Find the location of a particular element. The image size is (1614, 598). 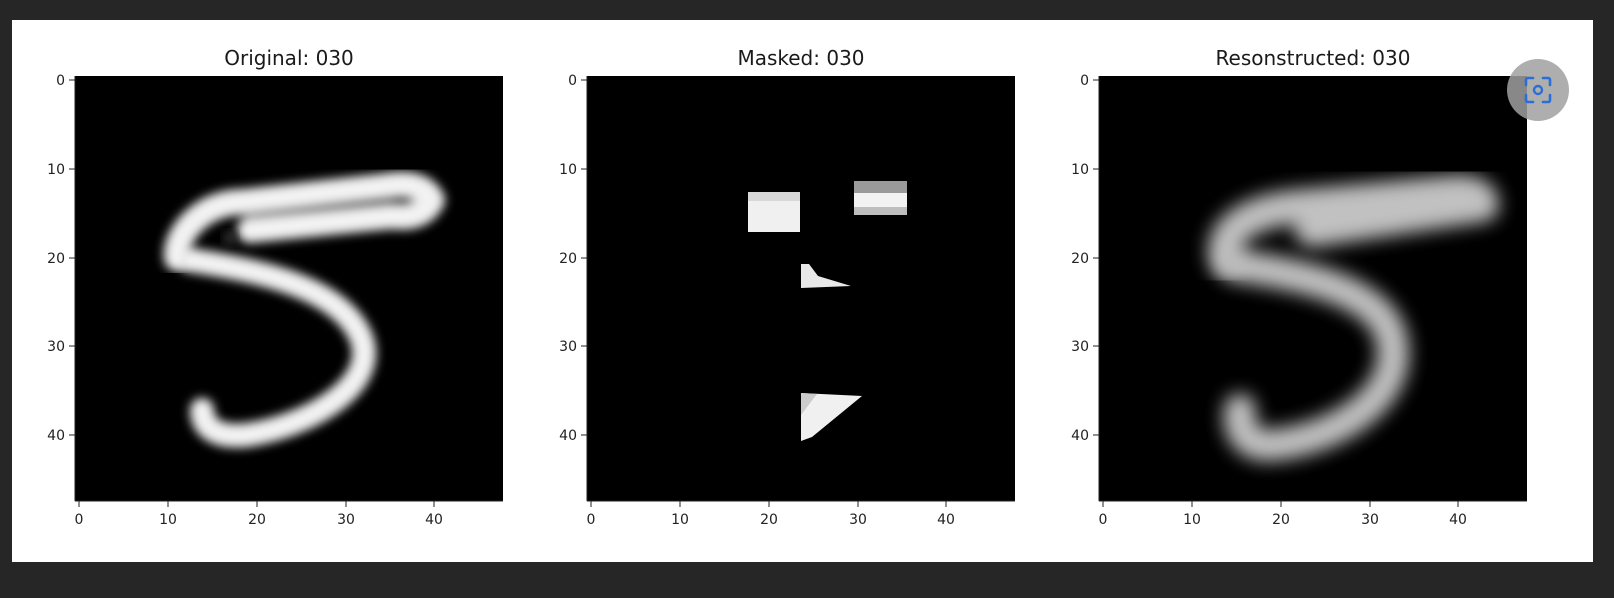

panel-title-masked: Masked: 030 is located at coordinates (800, 58).